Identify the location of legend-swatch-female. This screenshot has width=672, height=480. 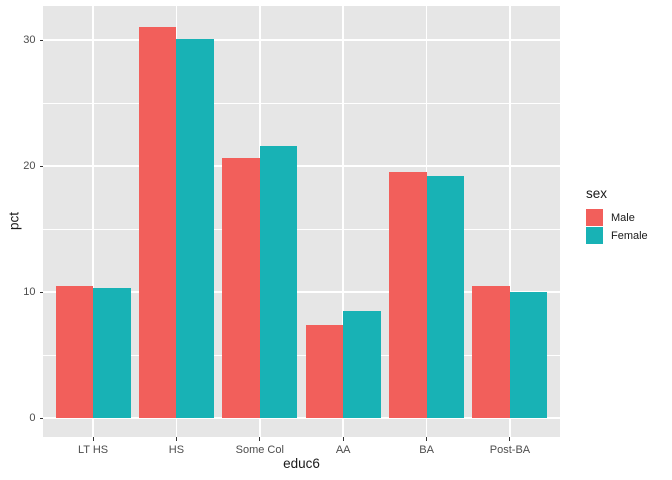
(594, 235).